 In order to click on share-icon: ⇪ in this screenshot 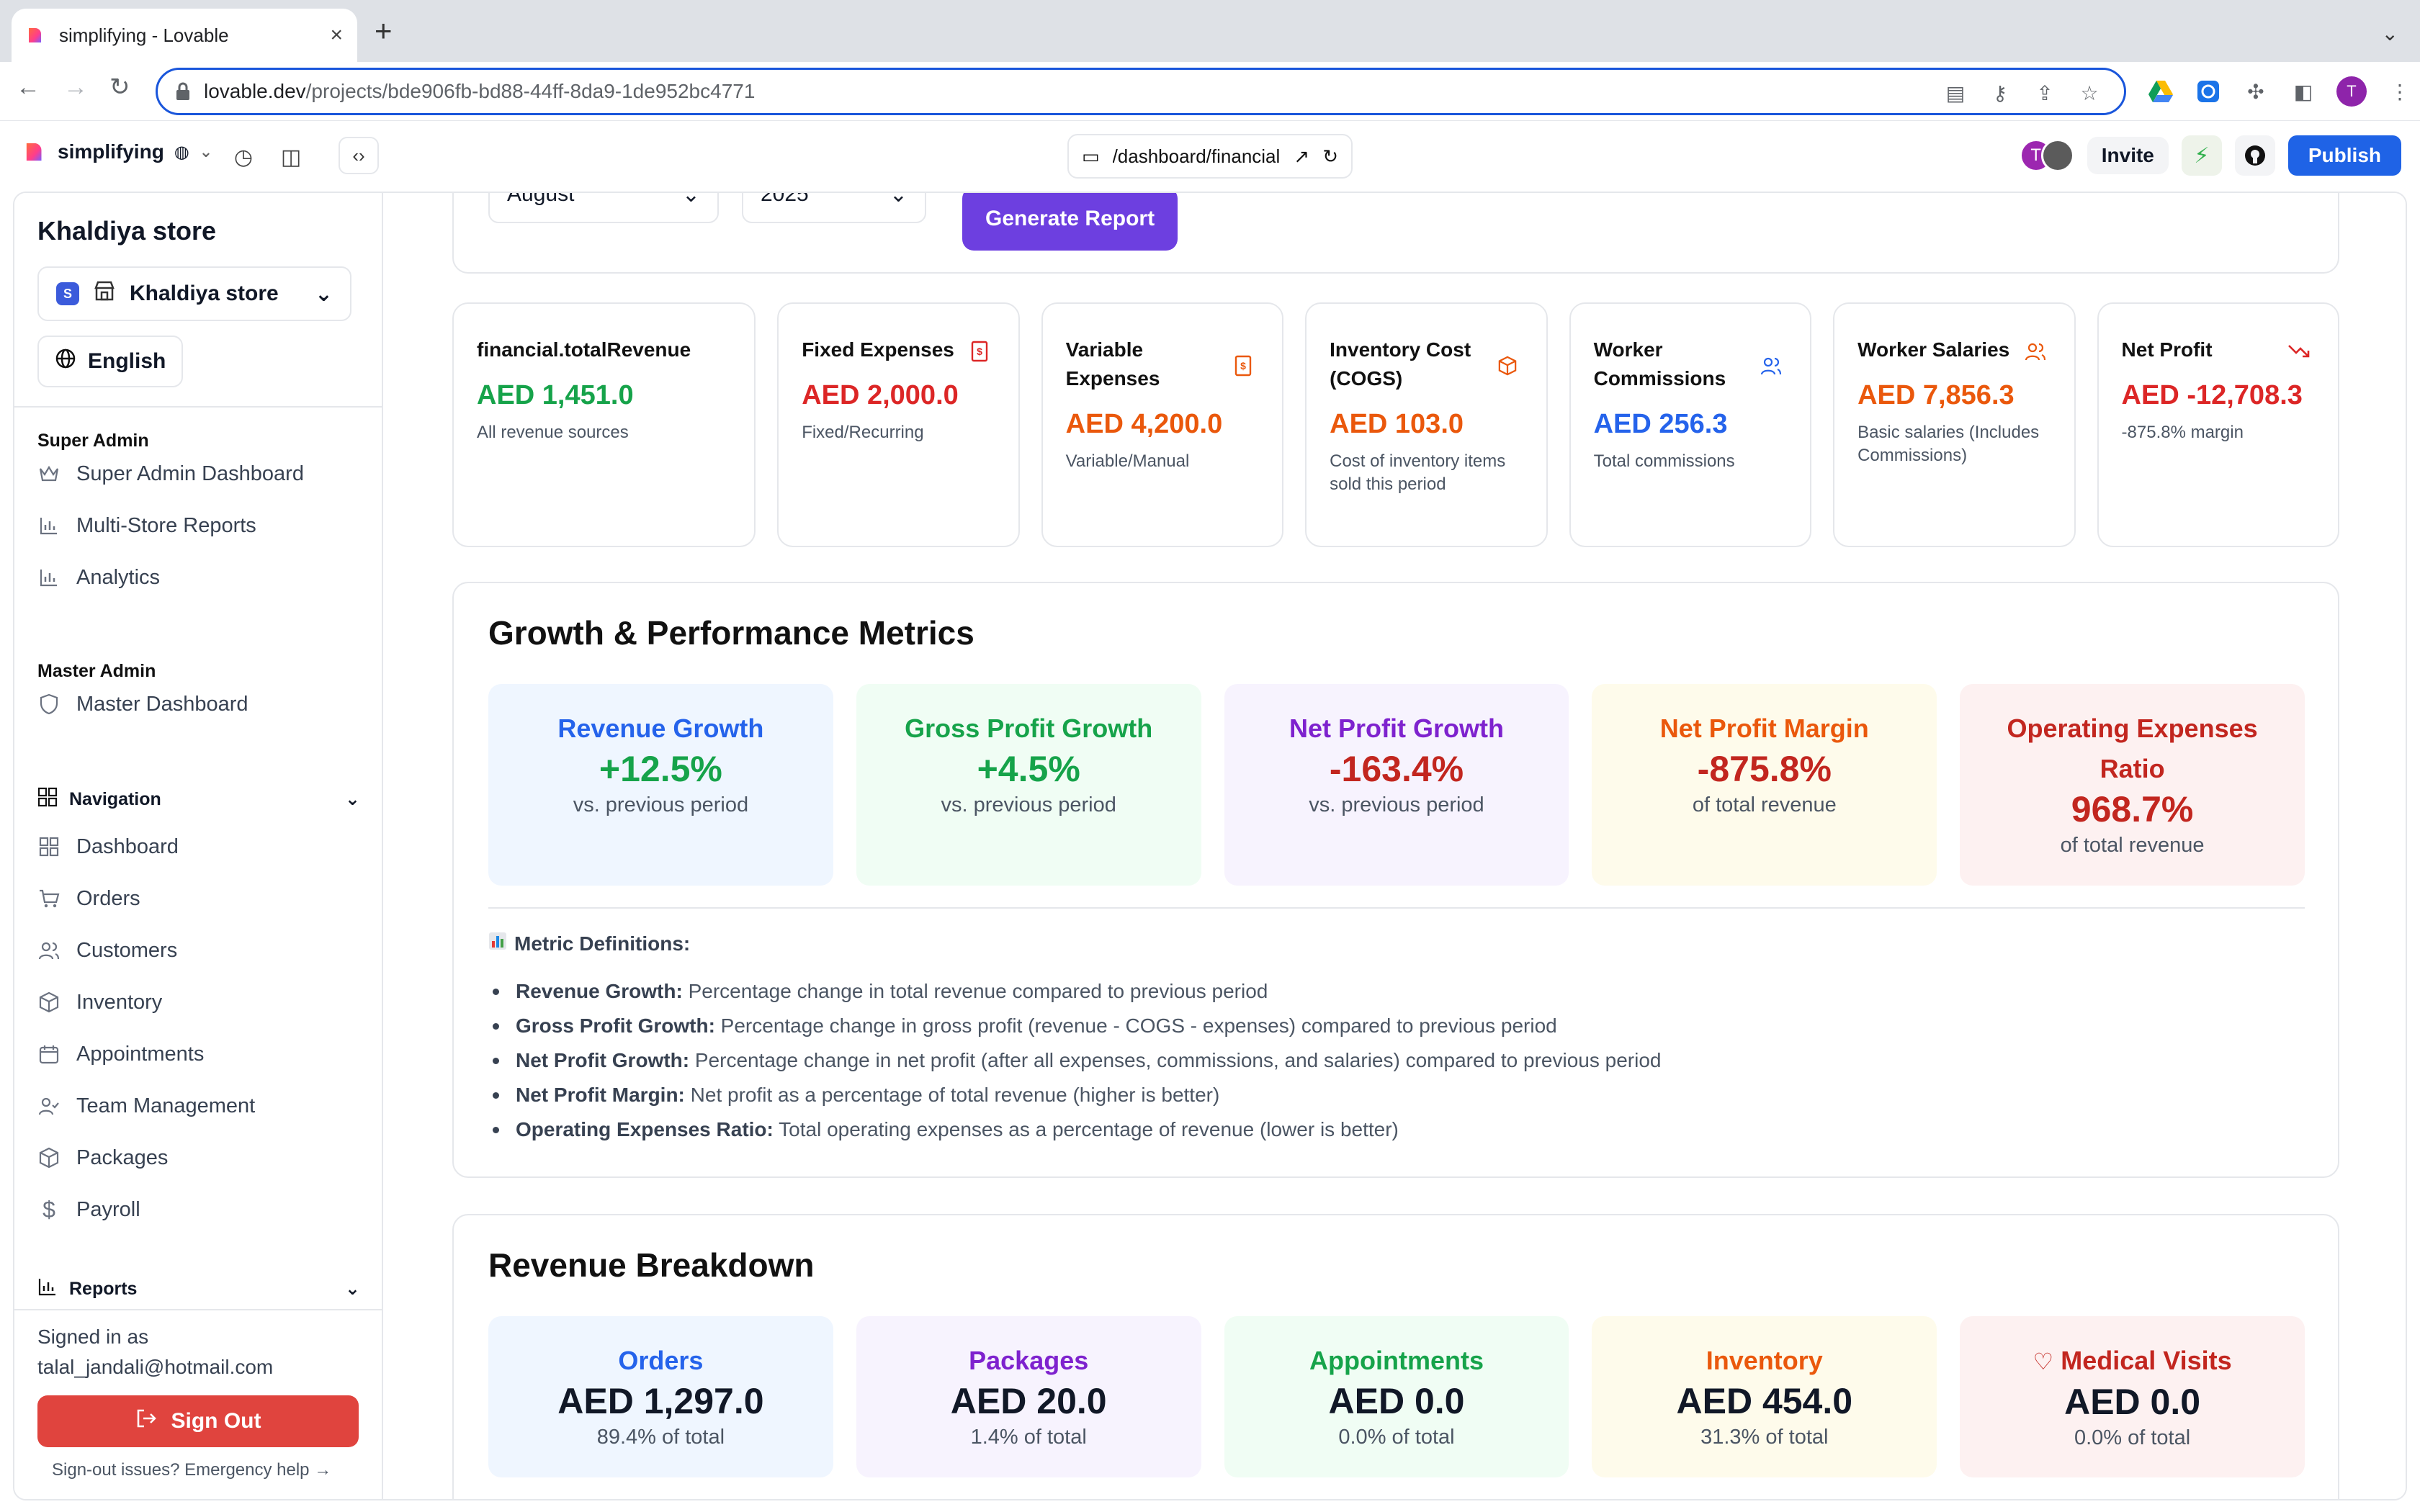, I will do `click(2044, 92)`.